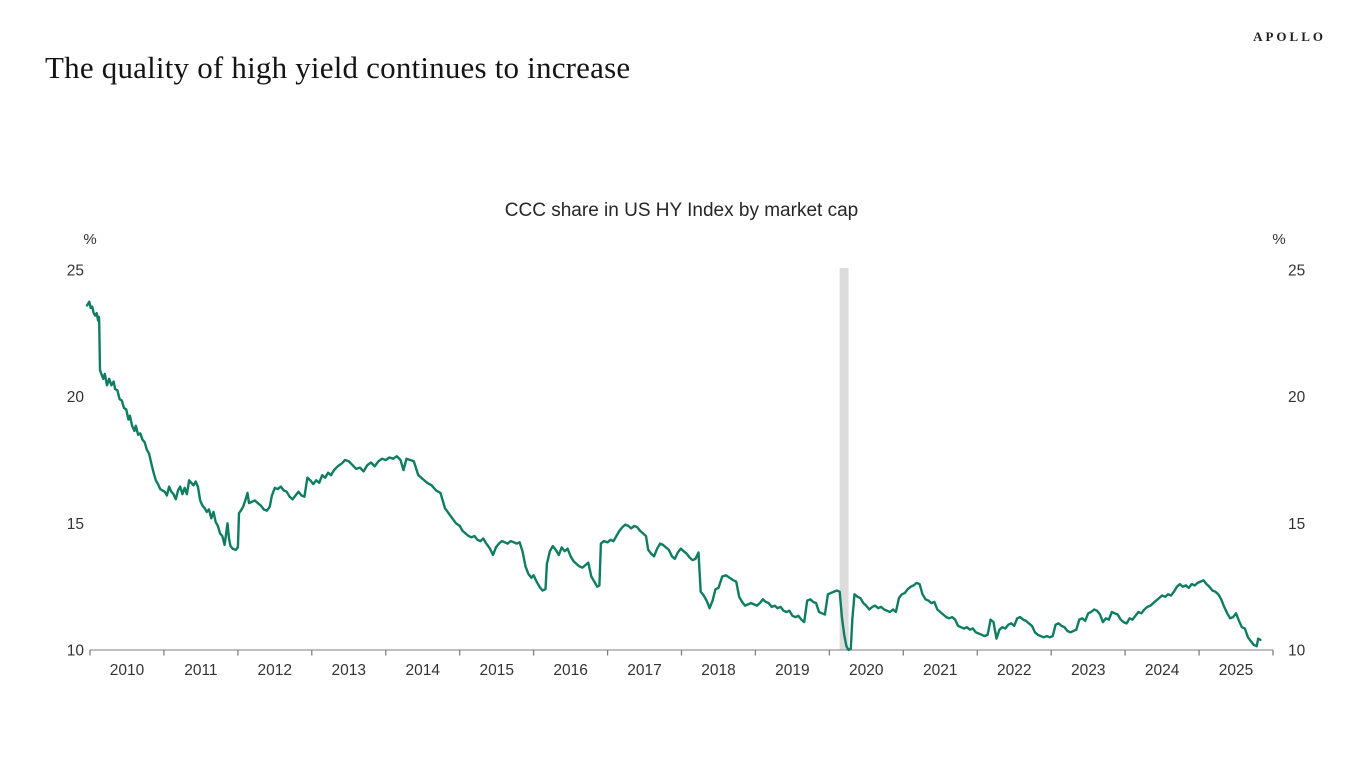 This screenshot has height=768, width=1366. Describe the element at coordinates (90, 239) in the screenshot. I see `y-axis-unit-left: %` at that location.